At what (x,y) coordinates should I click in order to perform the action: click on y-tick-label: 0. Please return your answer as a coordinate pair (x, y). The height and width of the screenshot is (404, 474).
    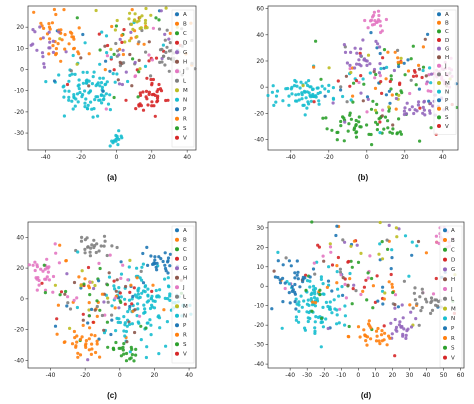
    Looking at the image, I should click on (262, 286).